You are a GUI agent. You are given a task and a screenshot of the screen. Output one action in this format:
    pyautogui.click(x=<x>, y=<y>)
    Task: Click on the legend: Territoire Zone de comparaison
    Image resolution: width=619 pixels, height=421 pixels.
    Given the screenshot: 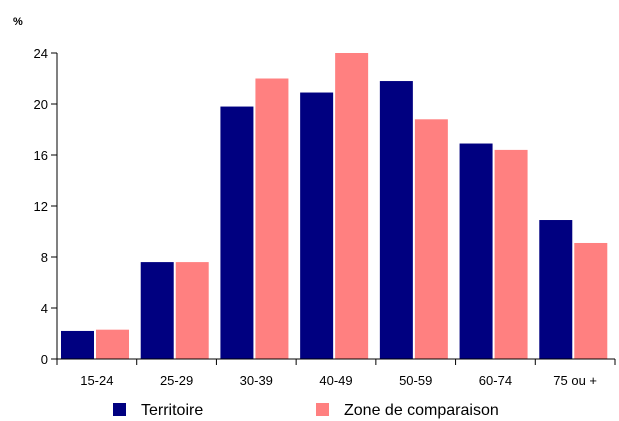 What is the action you would take?
    pyautogui.click(x=306, y=410)
    